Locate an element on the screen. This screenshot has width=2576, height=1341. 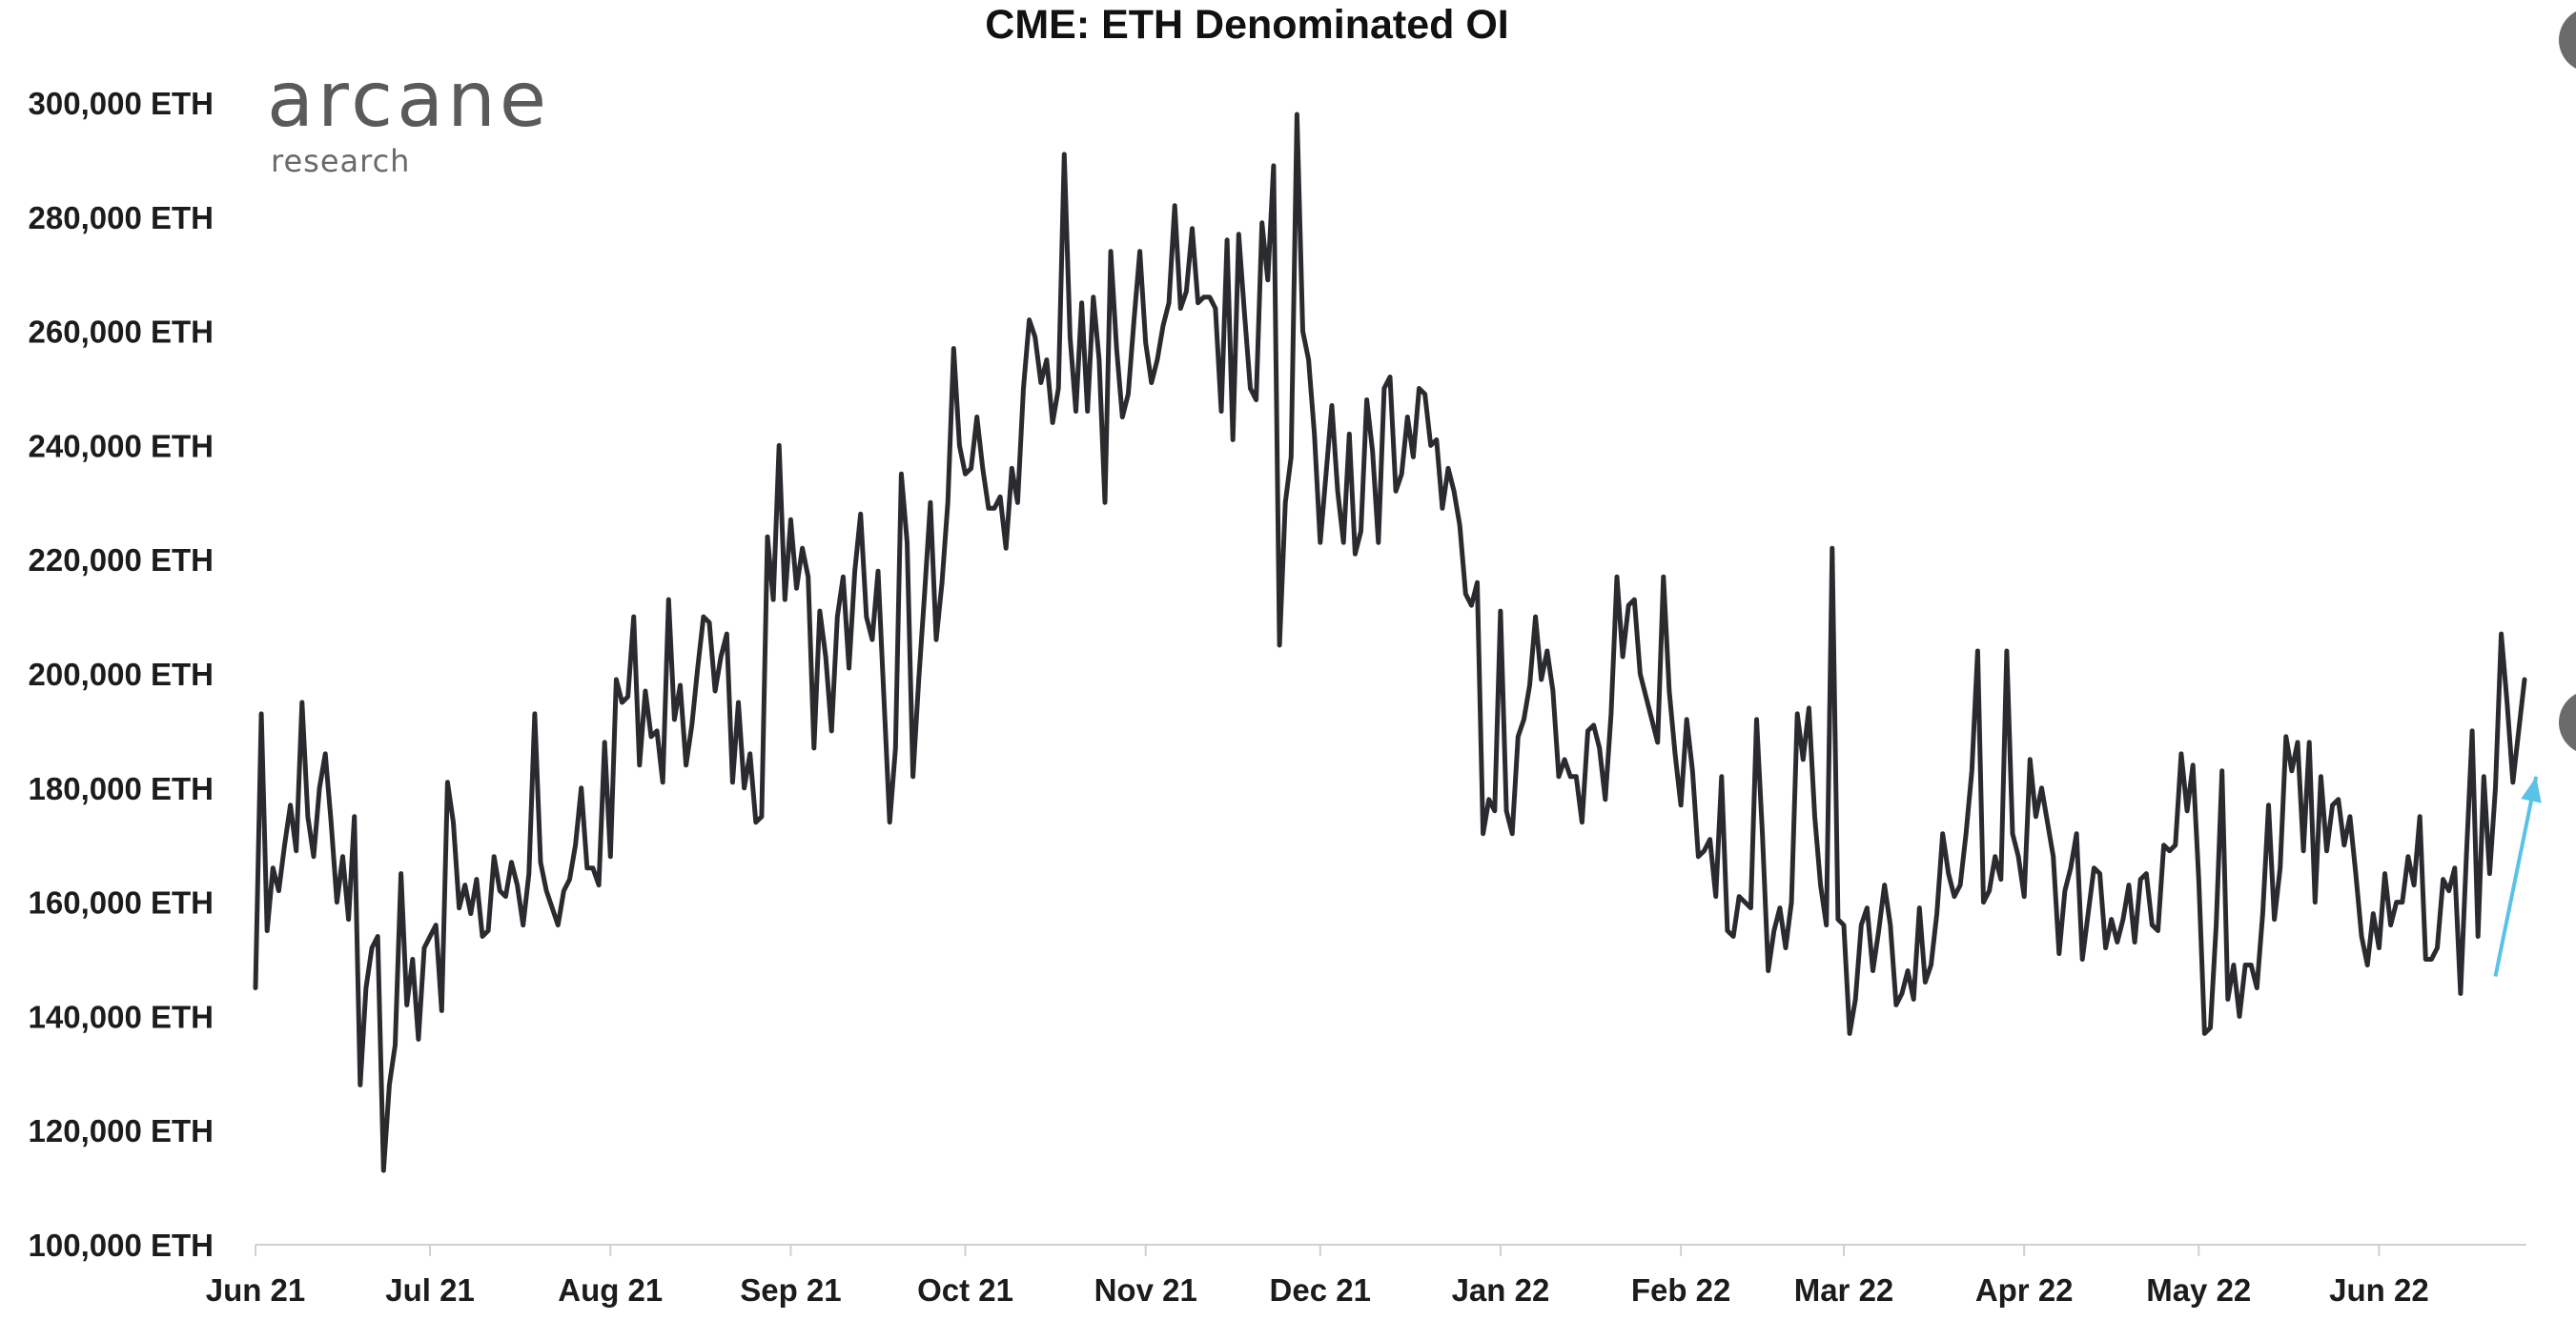
y-tick-label: 300,000 ETH is located at coordinates (121, 104).